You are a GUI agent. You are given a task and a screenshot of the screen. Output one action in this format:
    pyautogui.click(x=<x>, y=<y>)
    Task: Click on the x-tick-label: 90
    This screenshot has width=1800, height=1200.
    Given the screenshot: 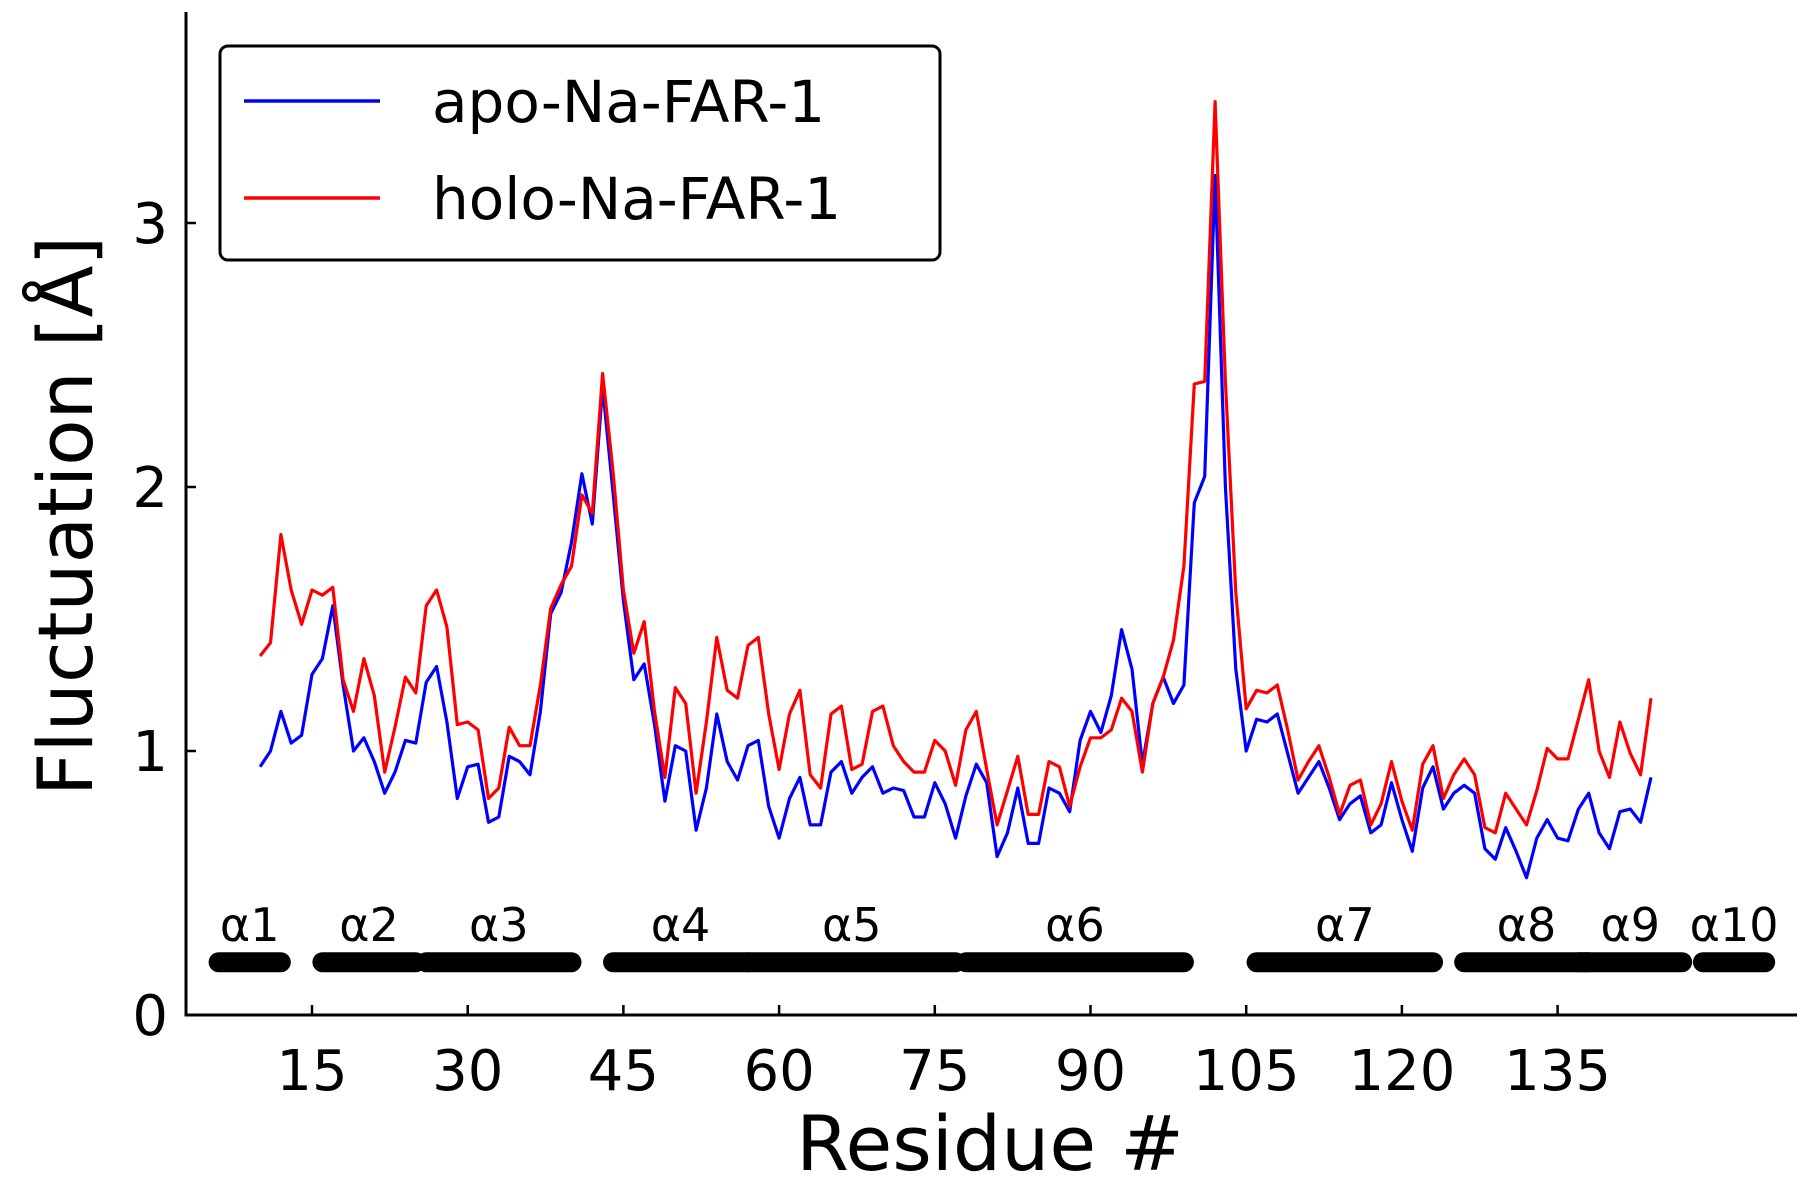 What is the action you would take?
    pyautogui.click(x=1090, y=1071)
    